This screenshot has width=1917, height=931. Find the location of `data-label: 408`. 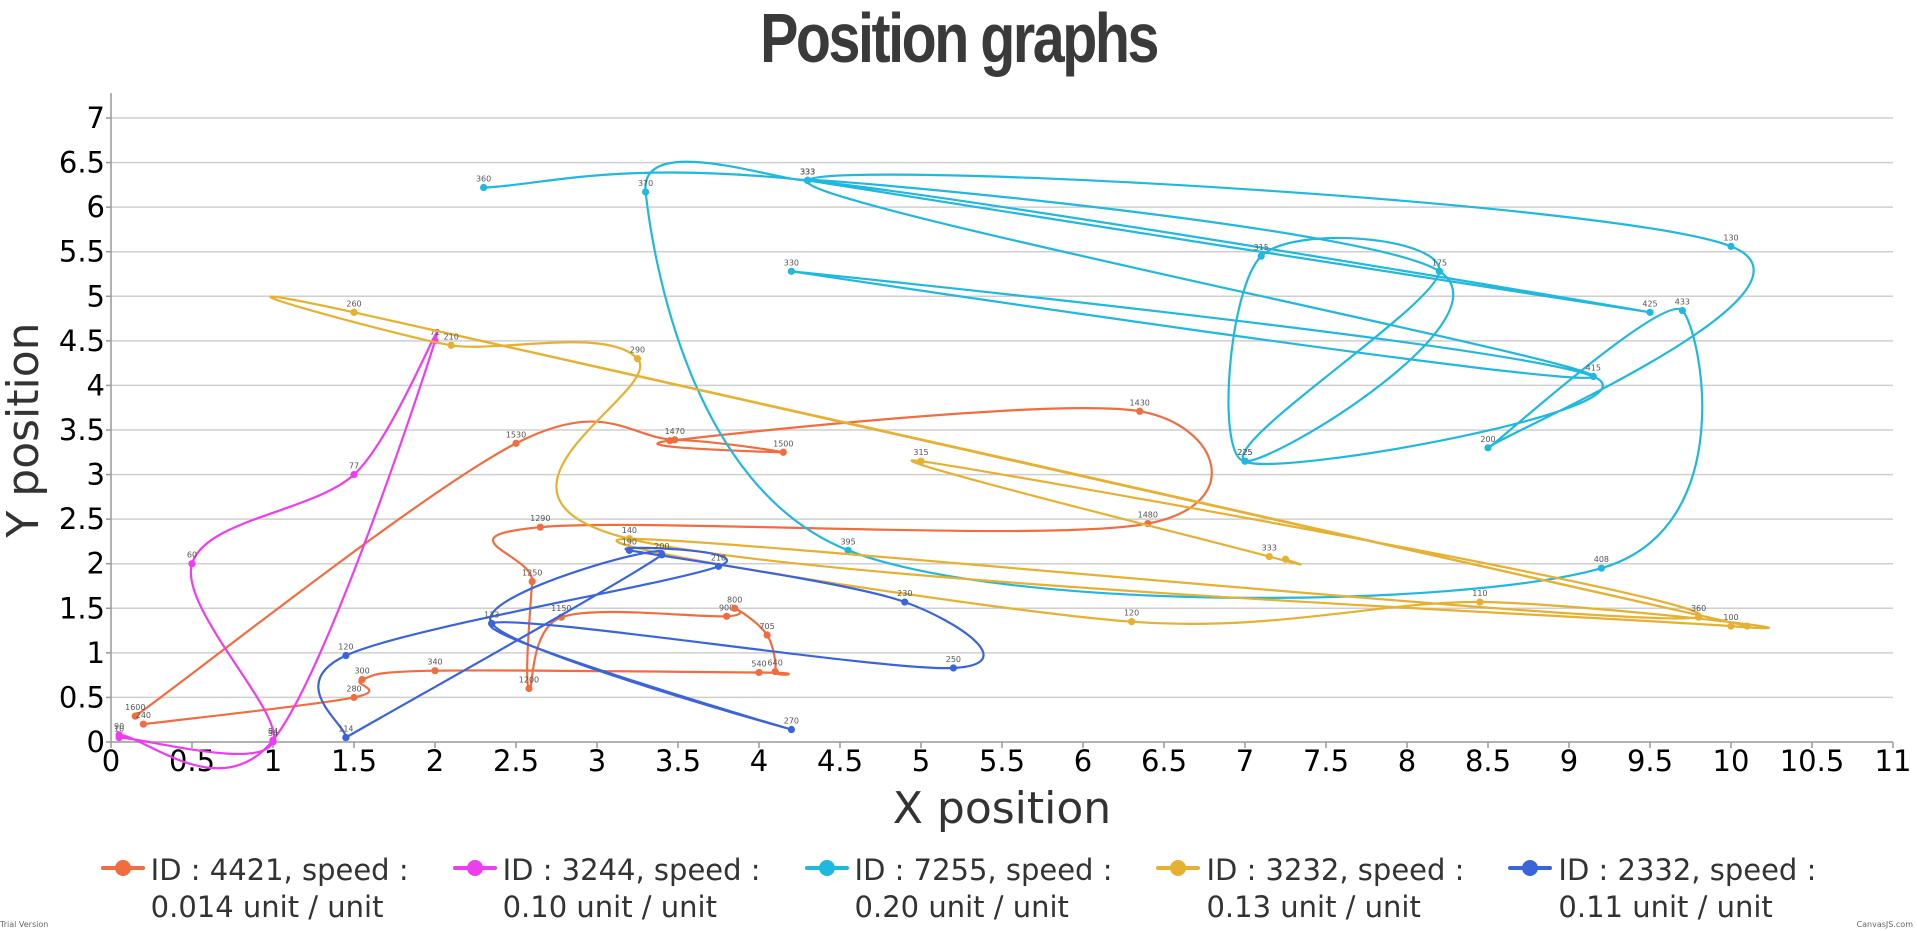

data-label: 408 is located at coordinates (1601, 559).